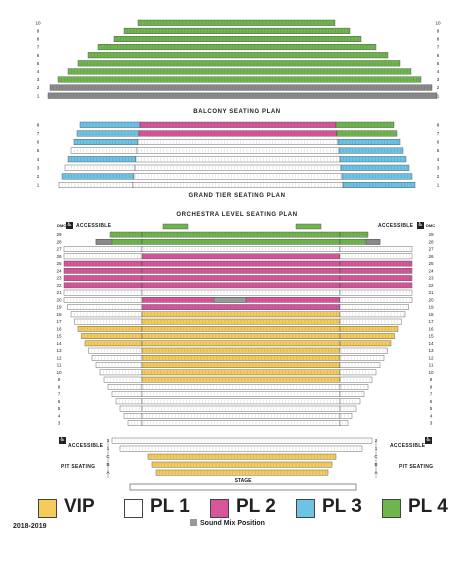 The height and width of the screenshot is (569, 474). I want to click on orchestra-row-label-left: 7, so click(59, 394).